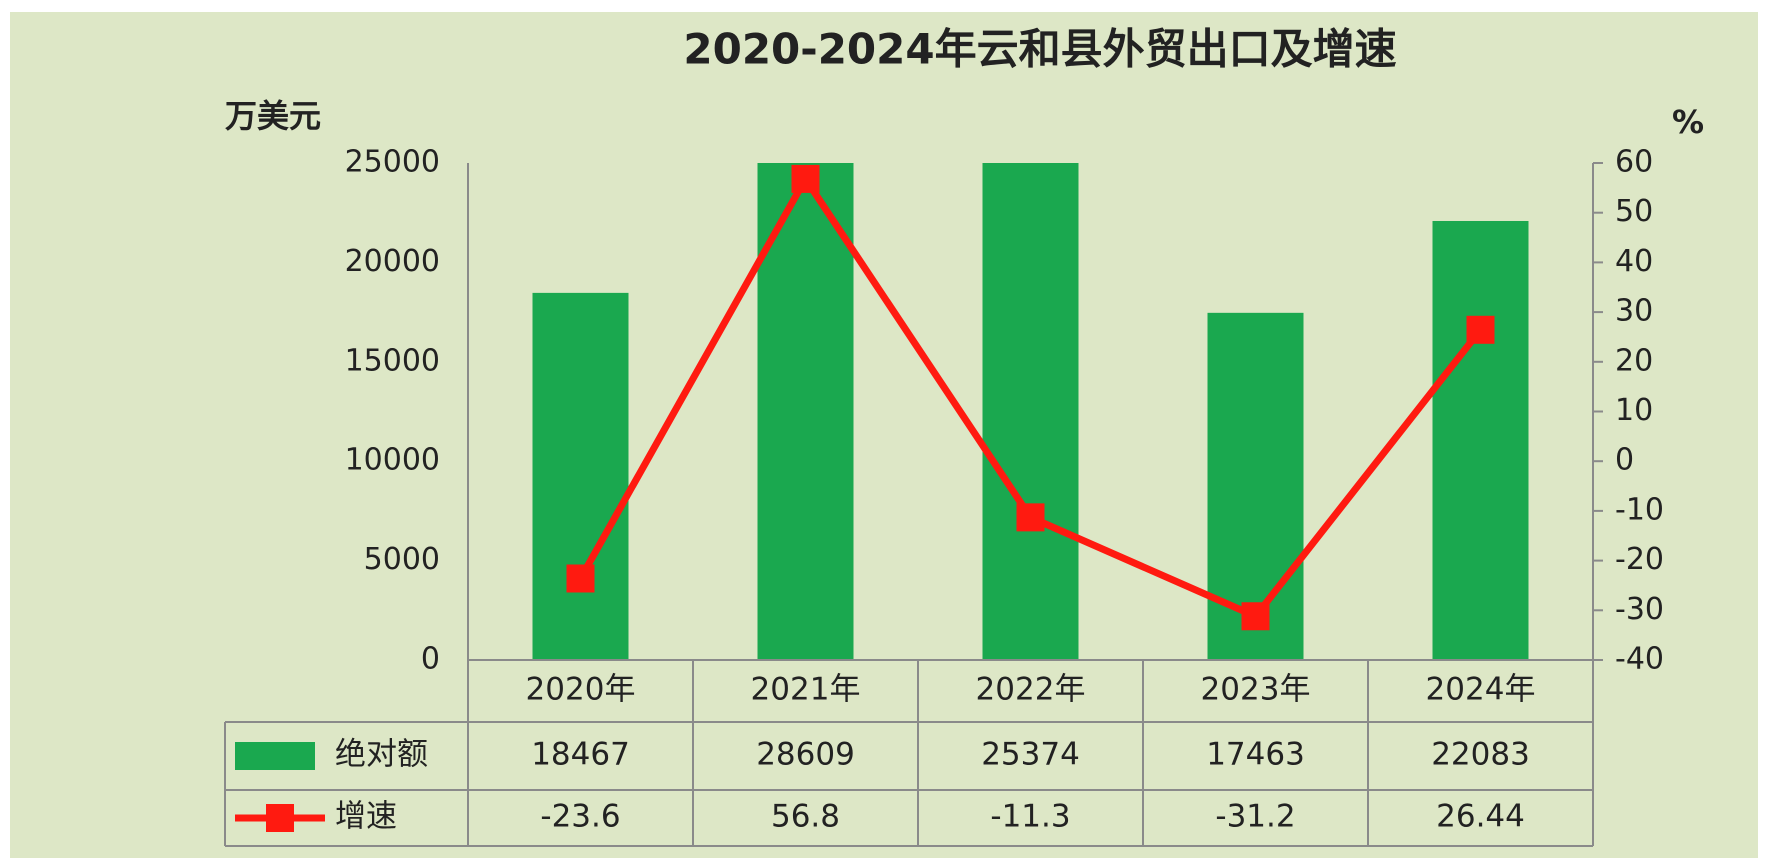 The height and width of the screenshot is (868, 1768). I want to click on y2-tick-label: -20, so click(1639, 559).